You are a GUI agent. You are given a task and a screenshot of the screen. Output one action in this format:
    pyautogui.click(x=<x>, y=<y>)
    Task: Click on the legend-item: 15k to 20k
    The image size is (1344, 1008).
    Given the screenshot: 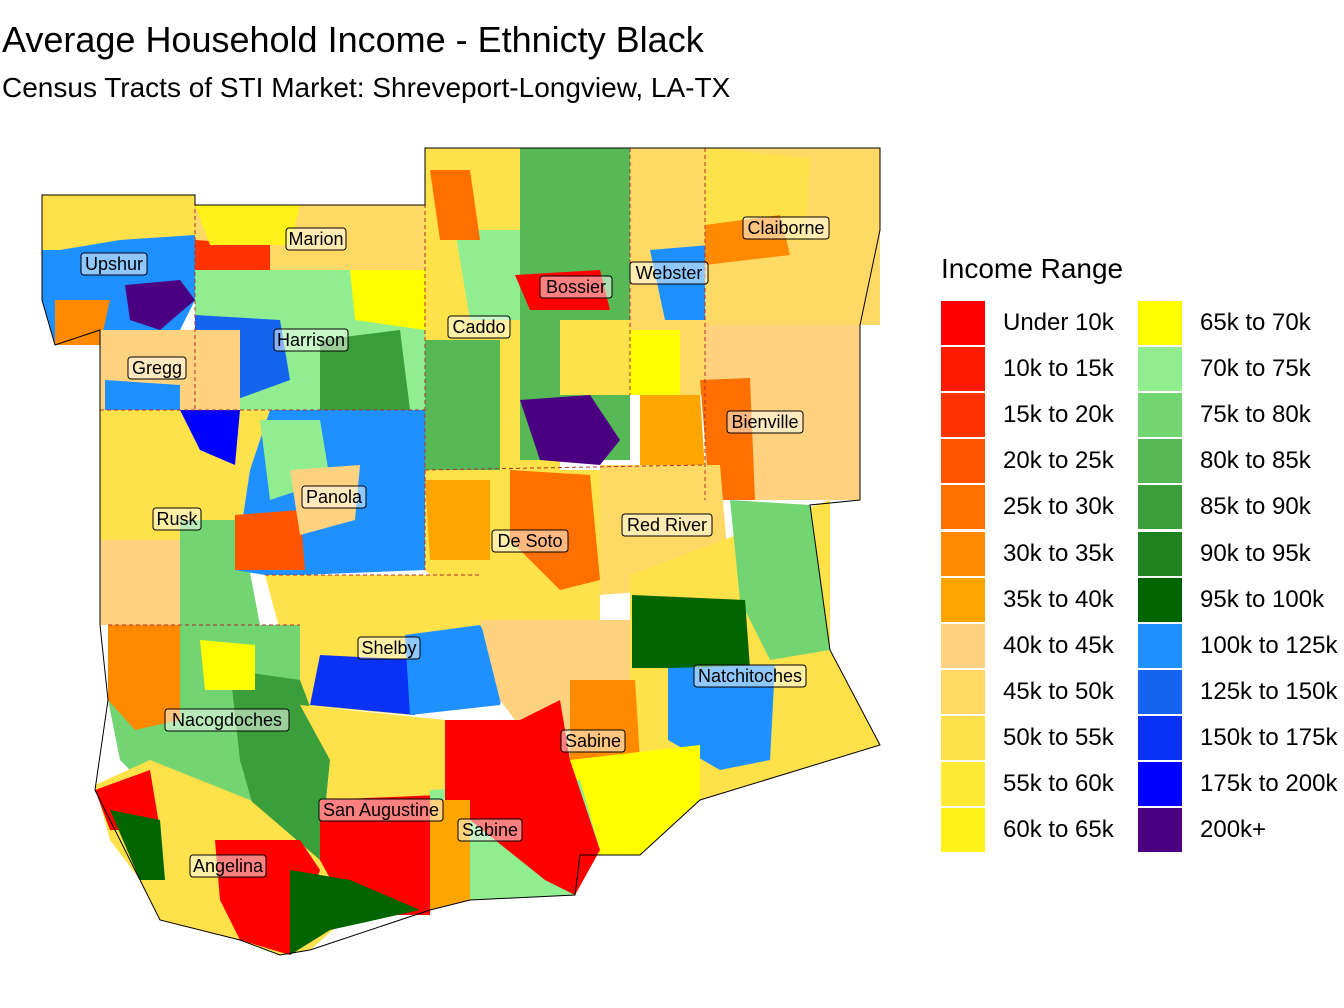 What is the action you would take?
    pyautogui.click(x=1027, y=415)
    